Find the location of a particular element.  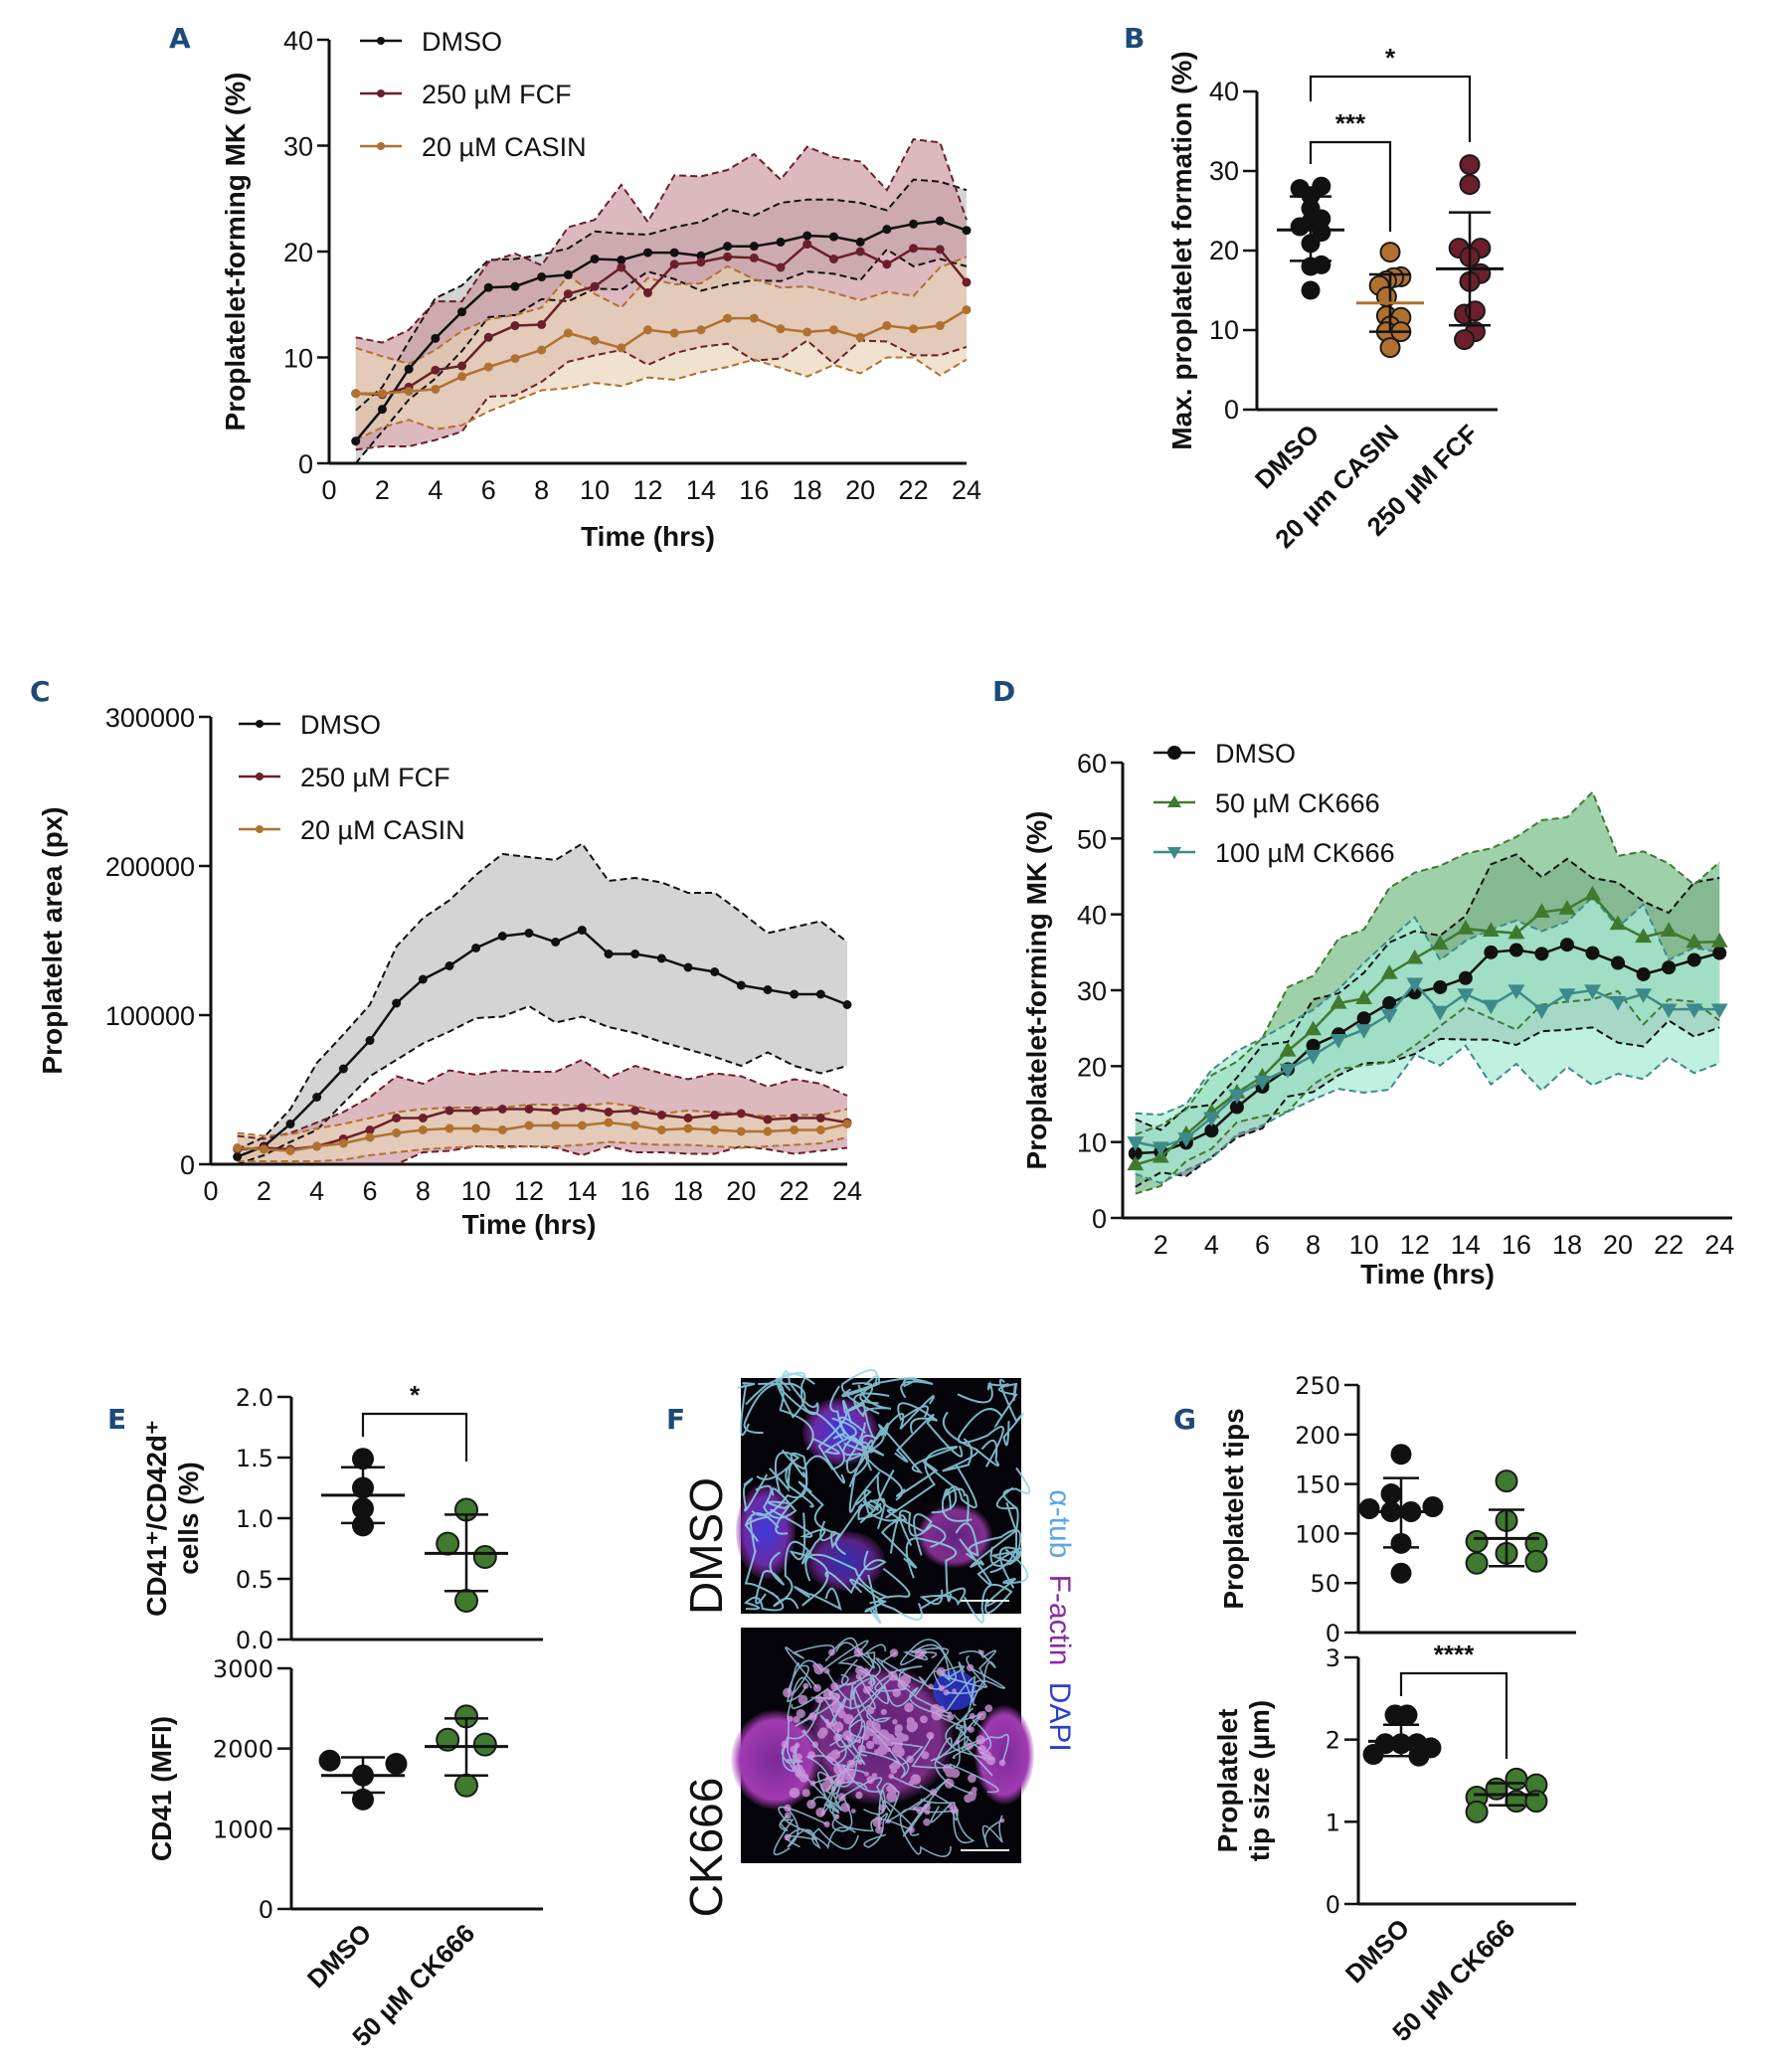

x-tick-label: 16 is located at coordinates (1516, 1245).